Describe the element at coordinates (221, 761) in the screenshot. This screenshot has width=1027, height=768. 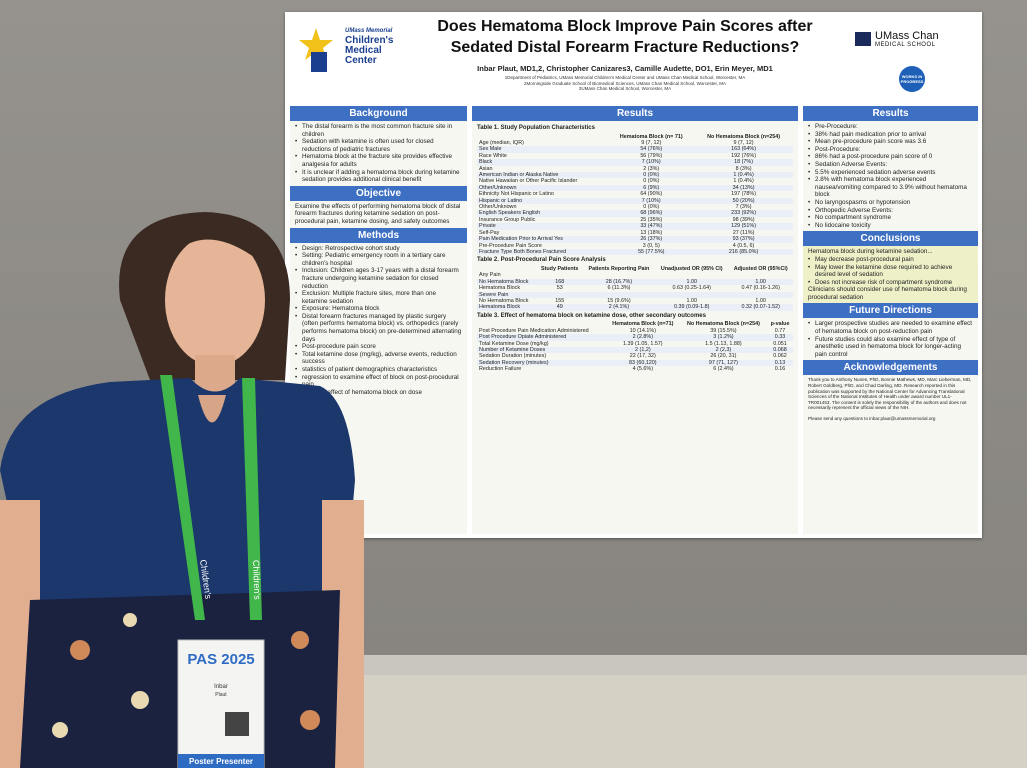
I see `badge-role: Poster Presenter` at that location.